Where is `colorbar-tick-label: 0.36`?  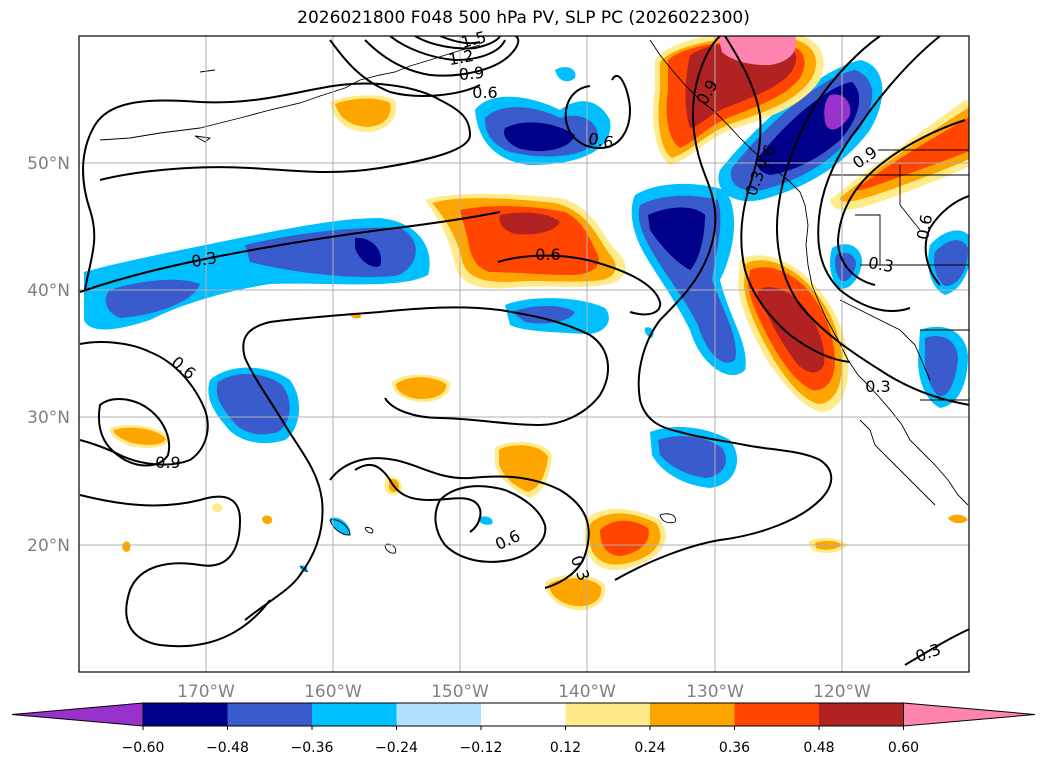
colorbar-tick-label: 0.36 is located at coordinates (734, 748).